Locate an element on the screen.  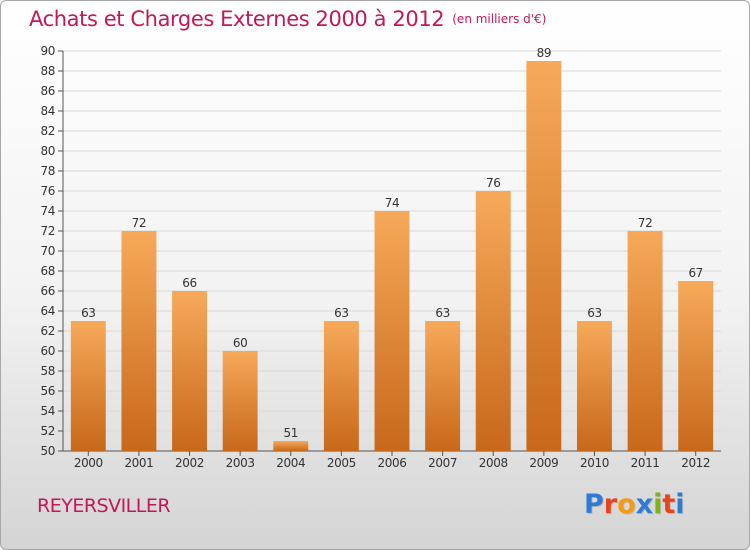
x-tick-label: 2012 is located at coordinates (695, 463).